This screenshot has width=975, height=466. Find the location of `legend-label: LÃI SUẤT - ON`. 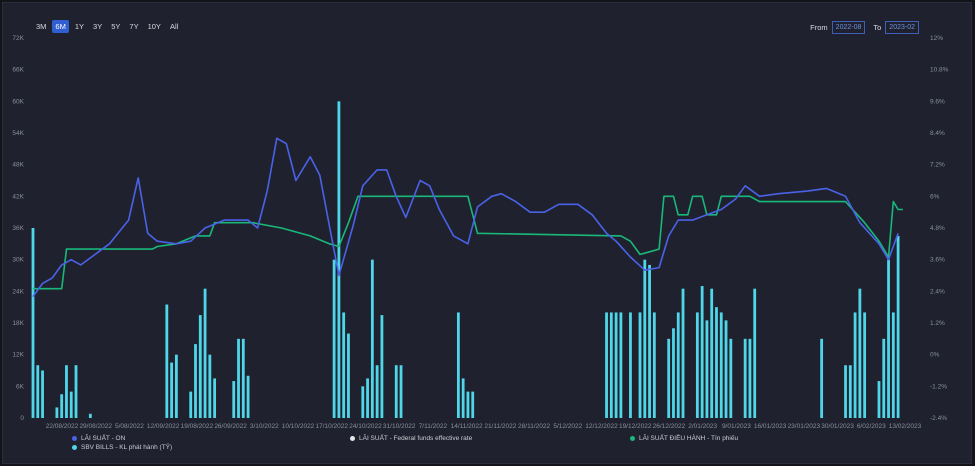

legend-label: LÃI SUẤT - ON is located at coordinates (103, 438).